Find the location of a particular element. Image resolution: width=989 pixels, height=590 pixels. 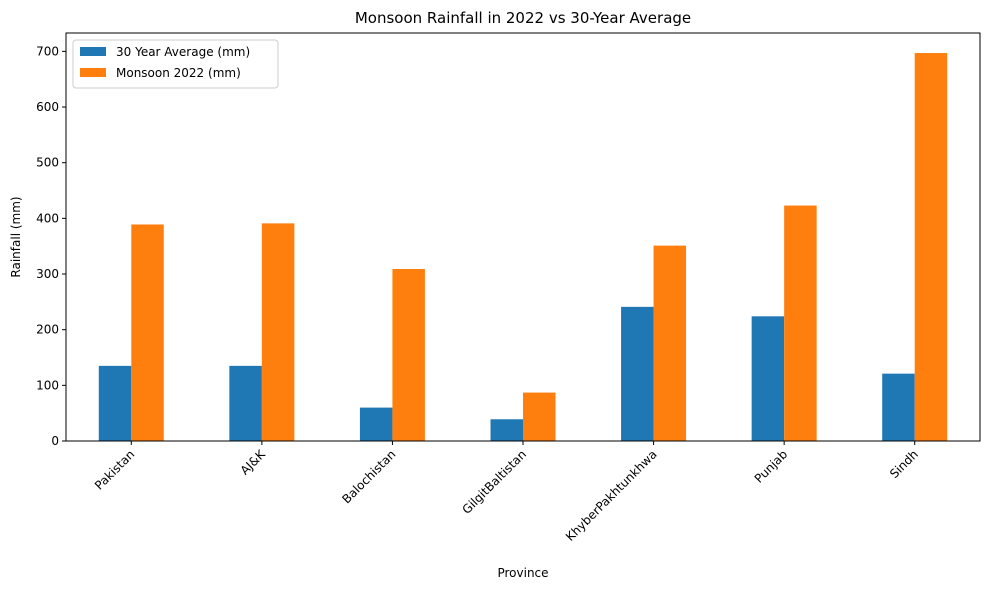

y-axis-label: Rainfall (mm) is located at coordinates (16, 236).